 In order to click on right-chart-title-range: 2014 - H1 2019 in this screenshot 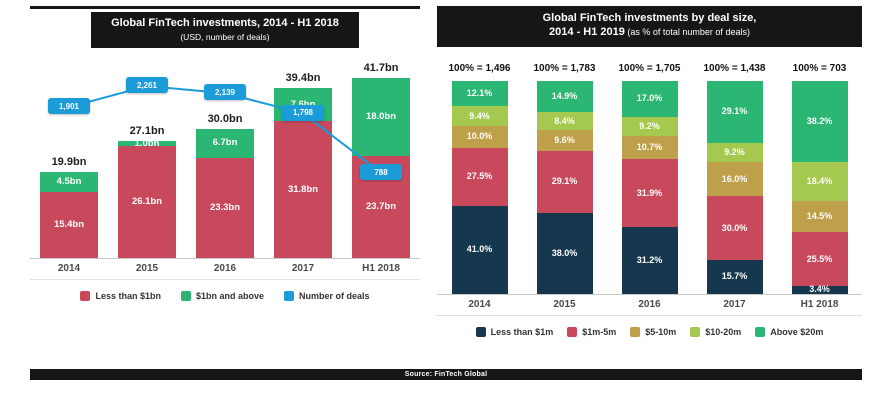, I will do `click(587, 31)`.